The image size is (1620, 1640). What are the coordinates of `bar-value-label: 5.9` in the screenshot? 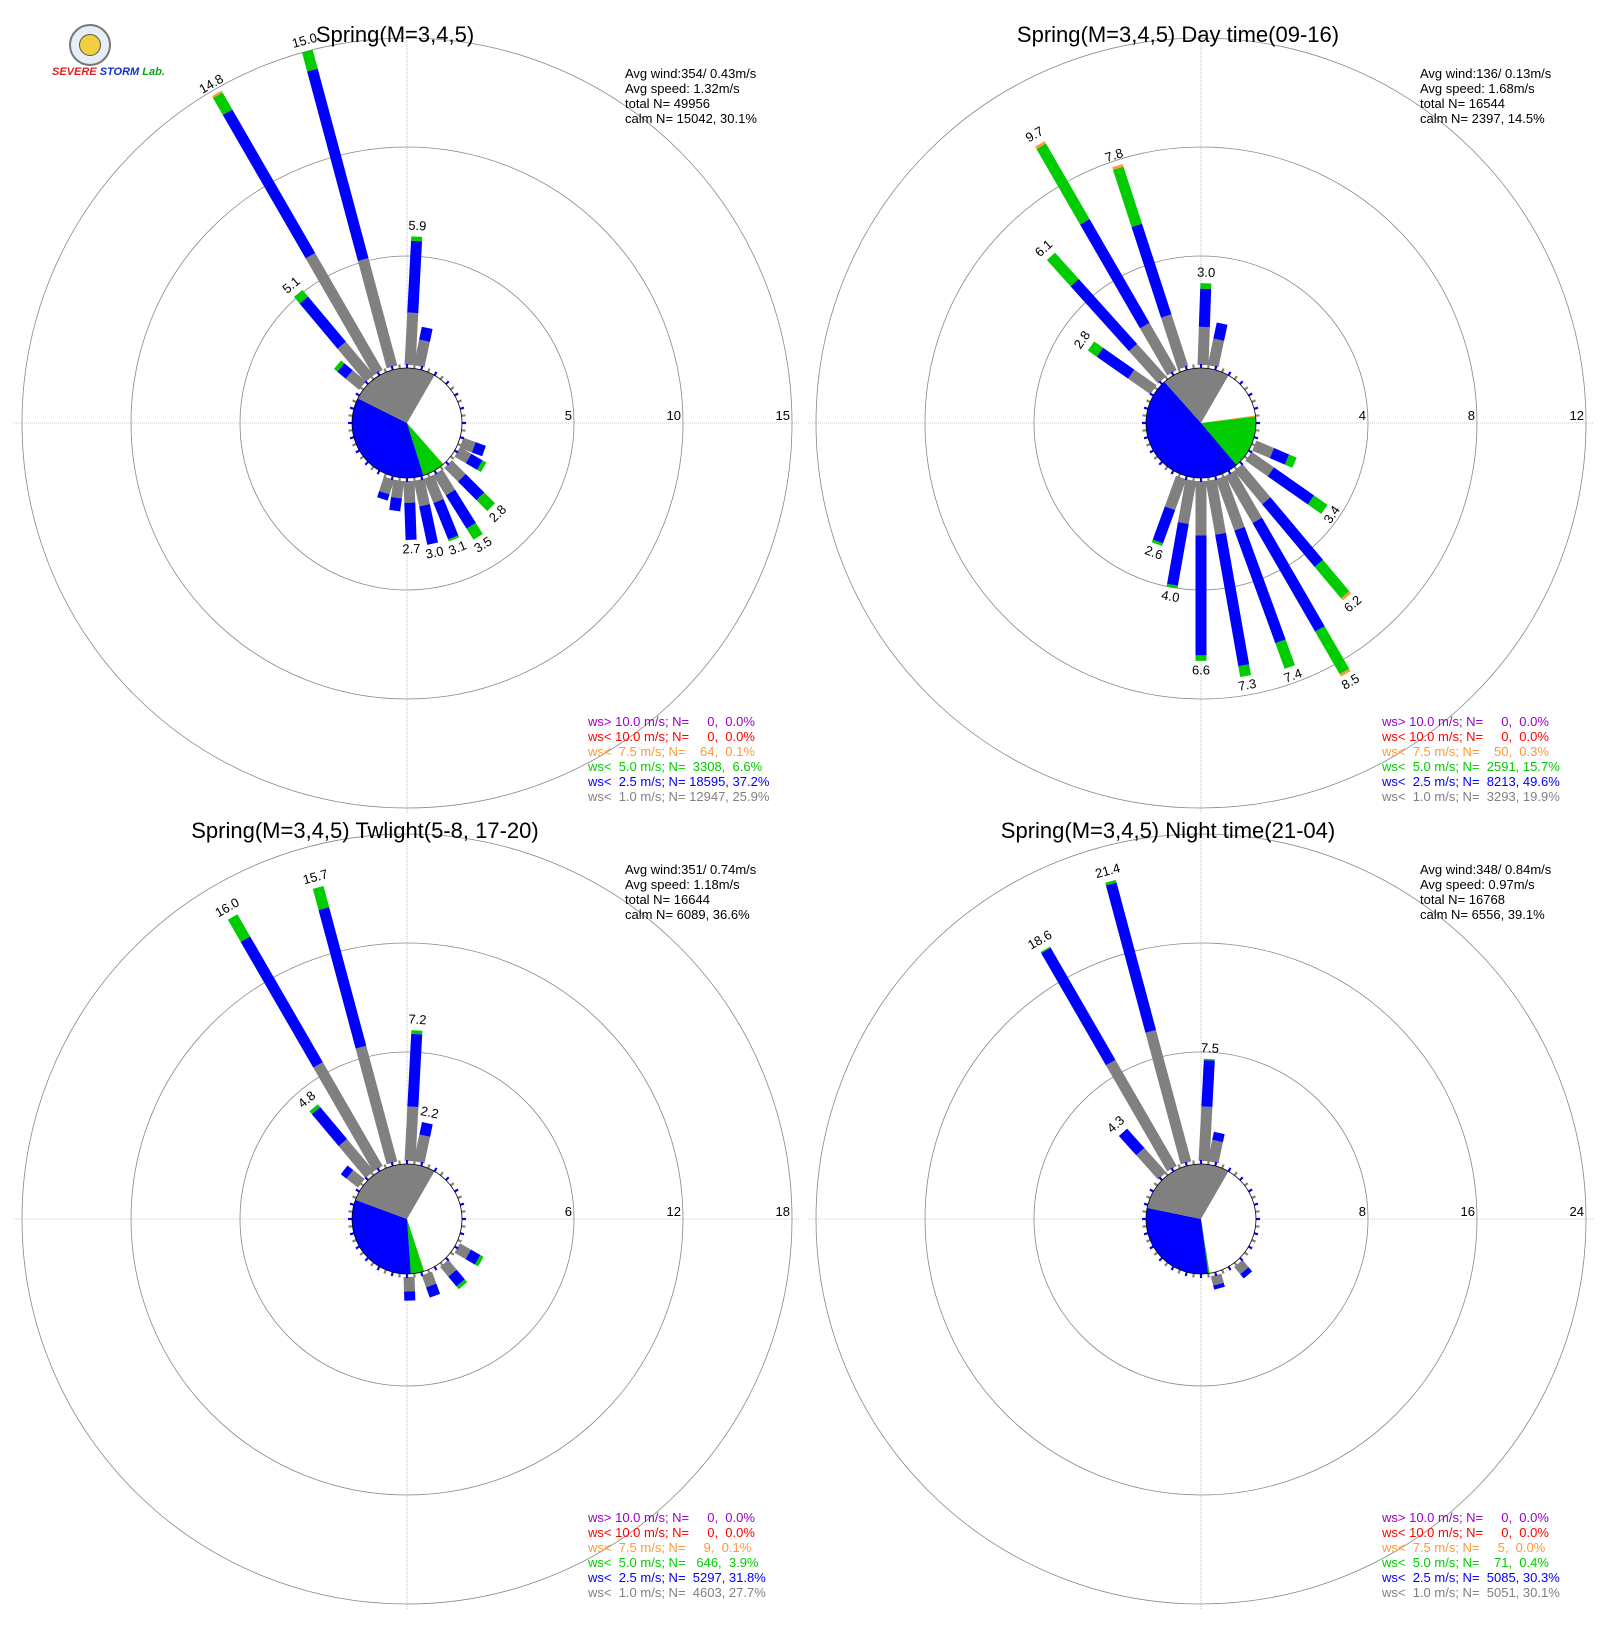 It's located at (417, 226).